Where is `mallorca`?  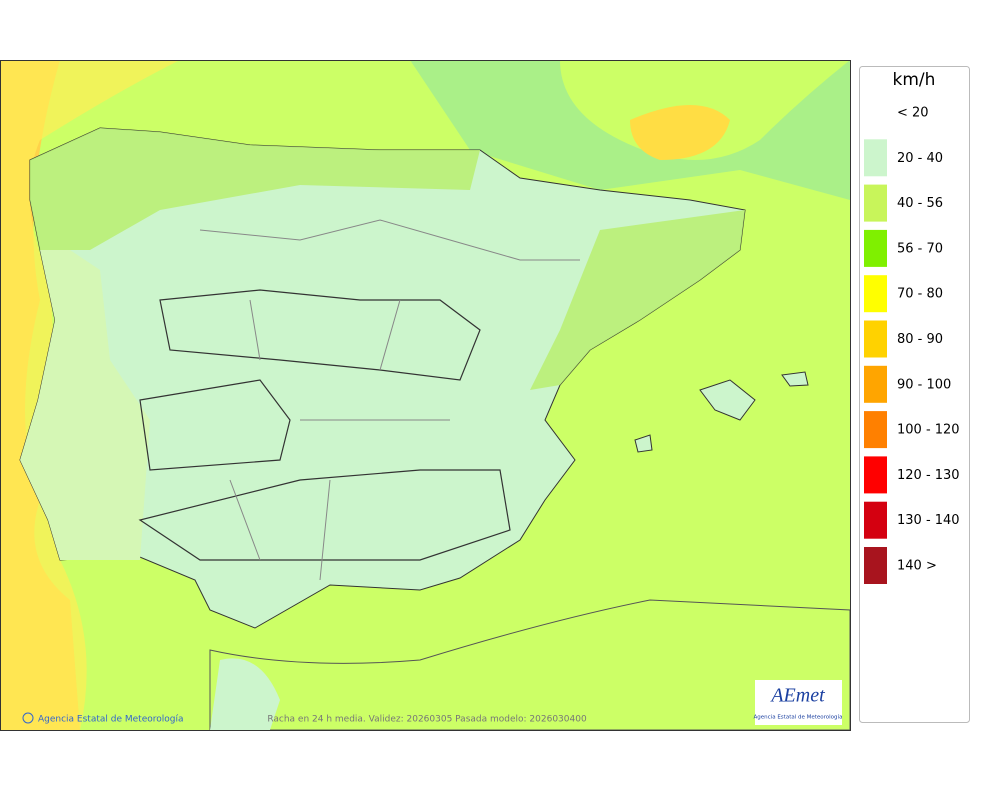
mallorca is located at coordinates (727, 400).